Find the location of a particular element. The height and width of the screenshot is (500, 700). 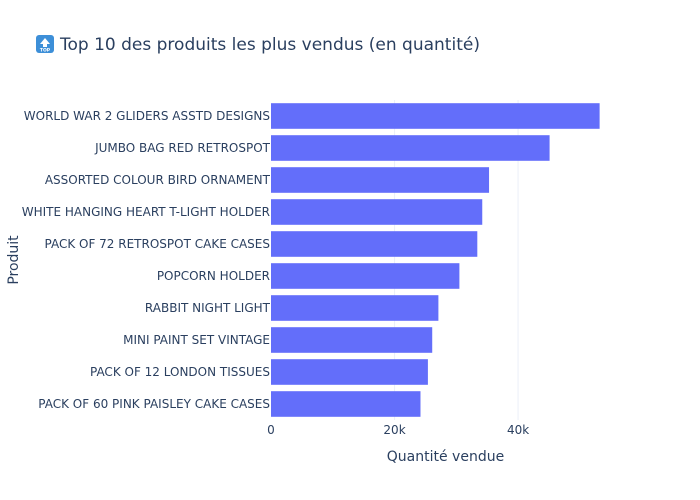

x-axis-title: Quantité vendue is located at coordinates (445, 457).